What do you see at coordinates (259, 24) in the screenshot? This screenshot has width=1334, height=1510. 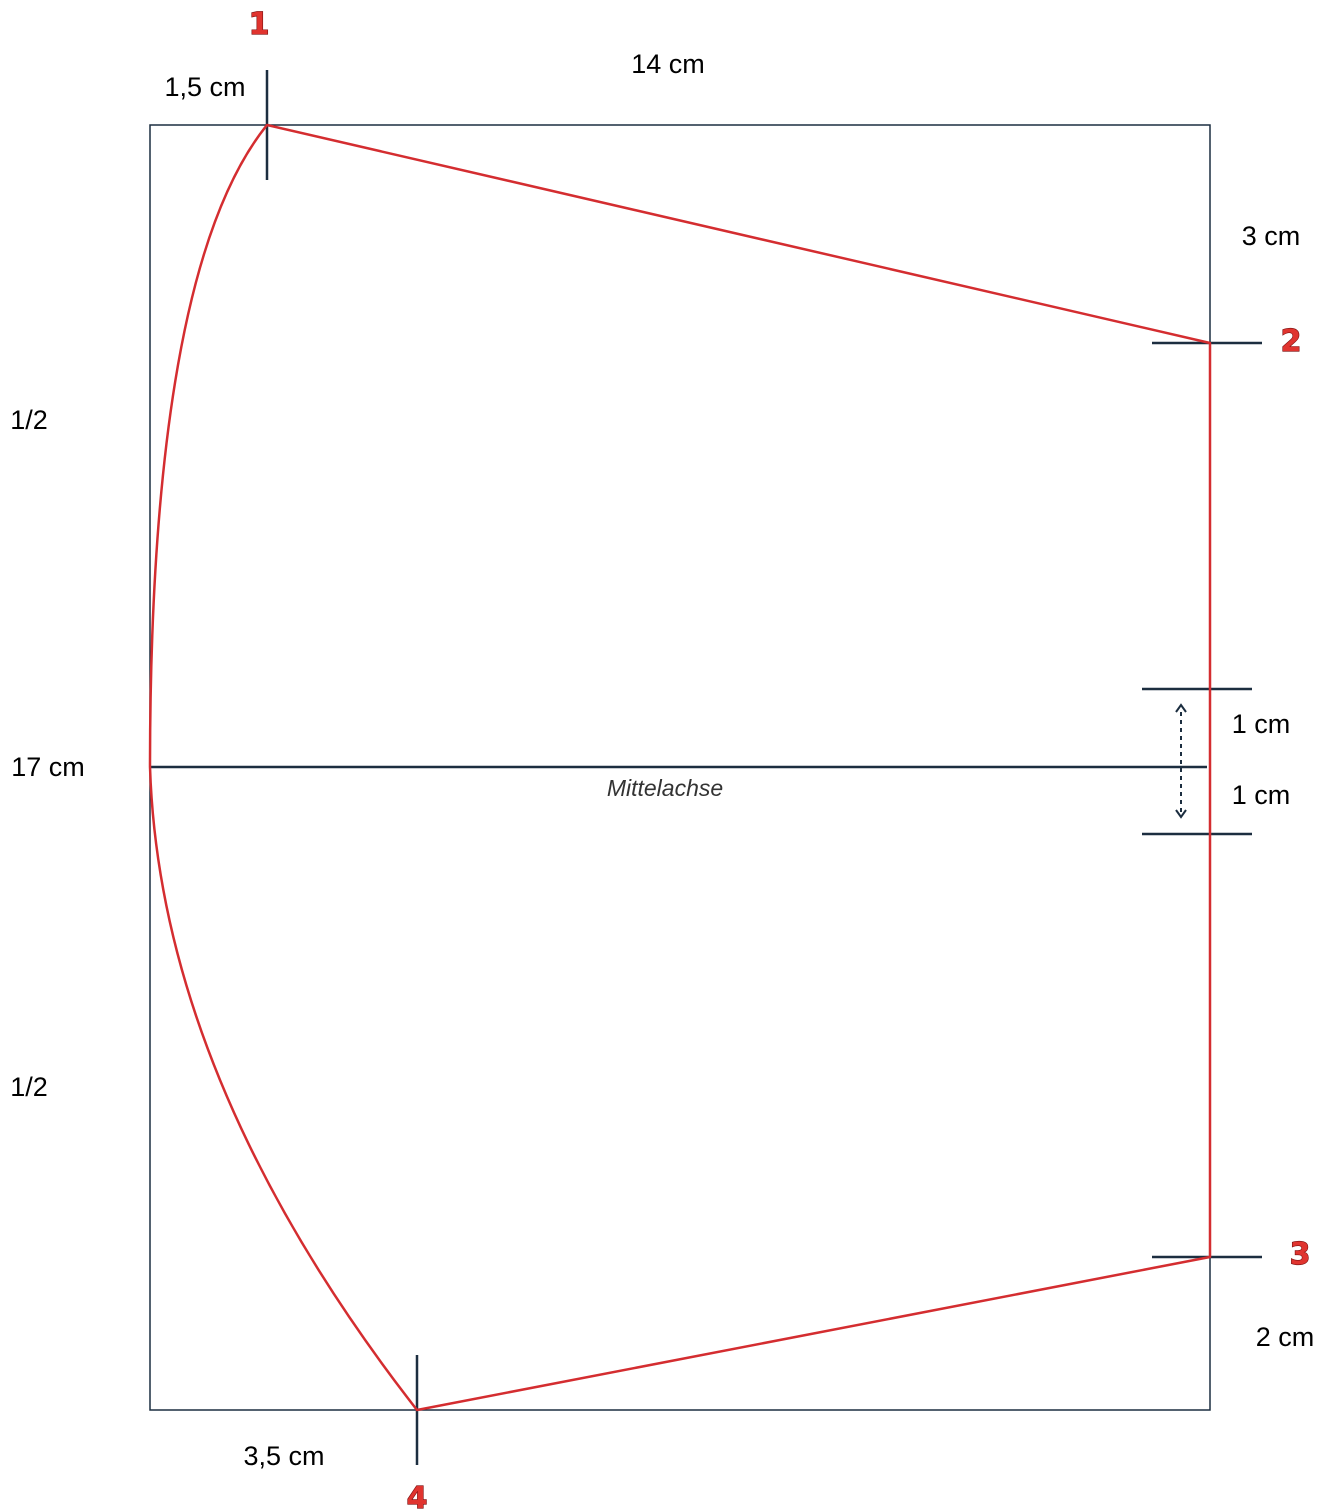 I see `point-number-1: 1` at bounding box center [259, 24].